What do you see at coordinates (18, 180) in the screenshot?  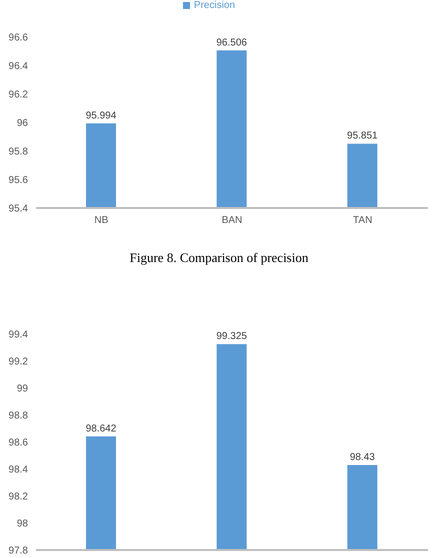 I see `y-tick-label: 95.6` at bounding box center [18, 180].